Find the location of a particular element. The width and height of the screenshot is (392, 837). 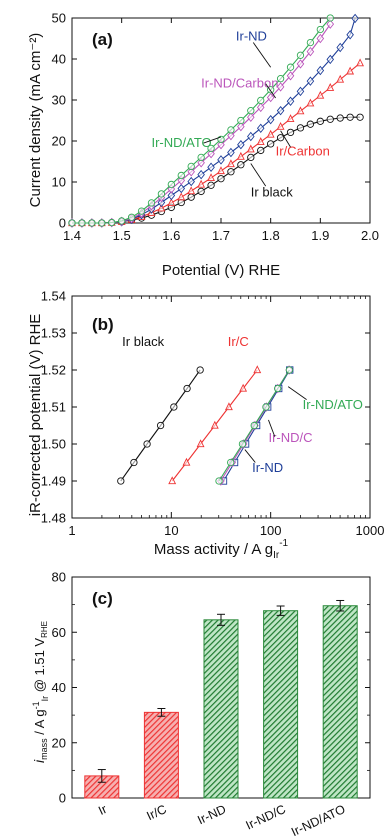

category-label: Ir/C is located at coordinates (156, 812).